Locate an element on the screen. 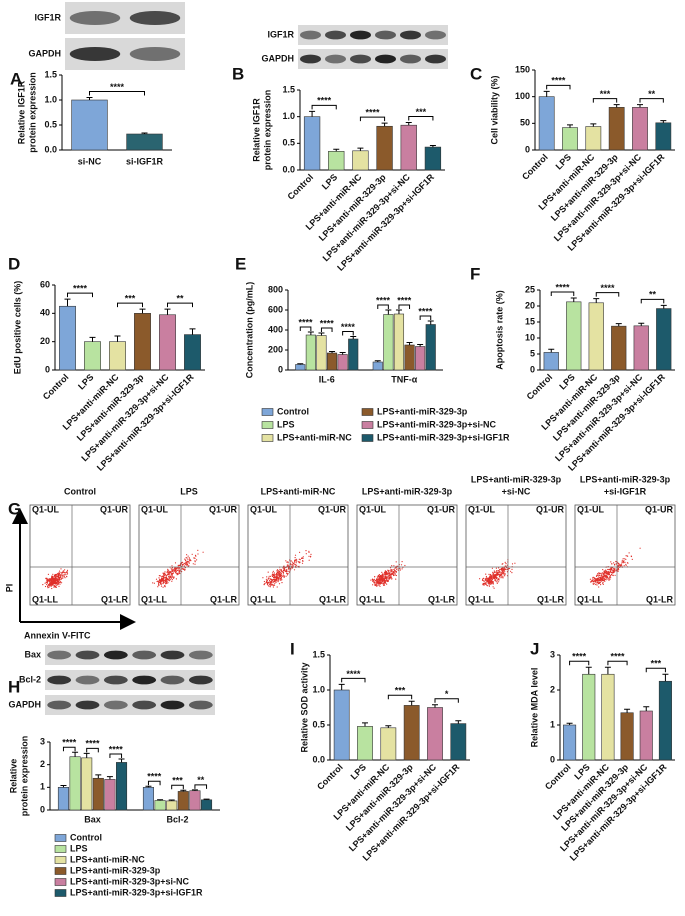  flow-frame is located at coordinates (516, 555).